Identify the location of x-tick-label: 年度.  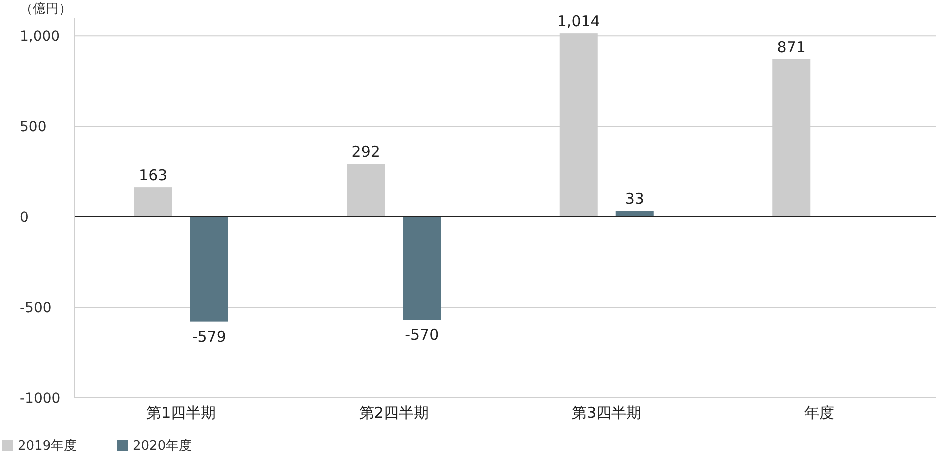
(819, 413).